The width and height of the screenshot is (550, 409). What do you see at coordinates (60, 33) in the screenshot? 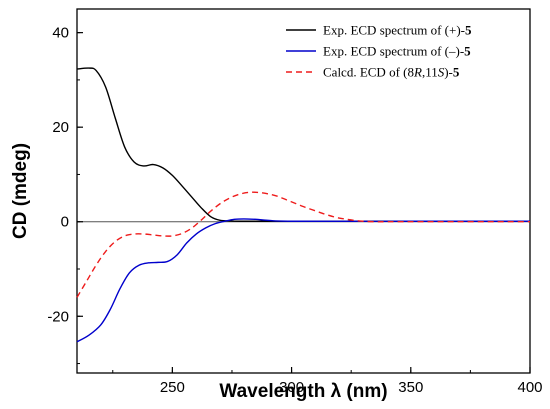
I see `y-tick-label: 40` at bounding box center [60, 33].